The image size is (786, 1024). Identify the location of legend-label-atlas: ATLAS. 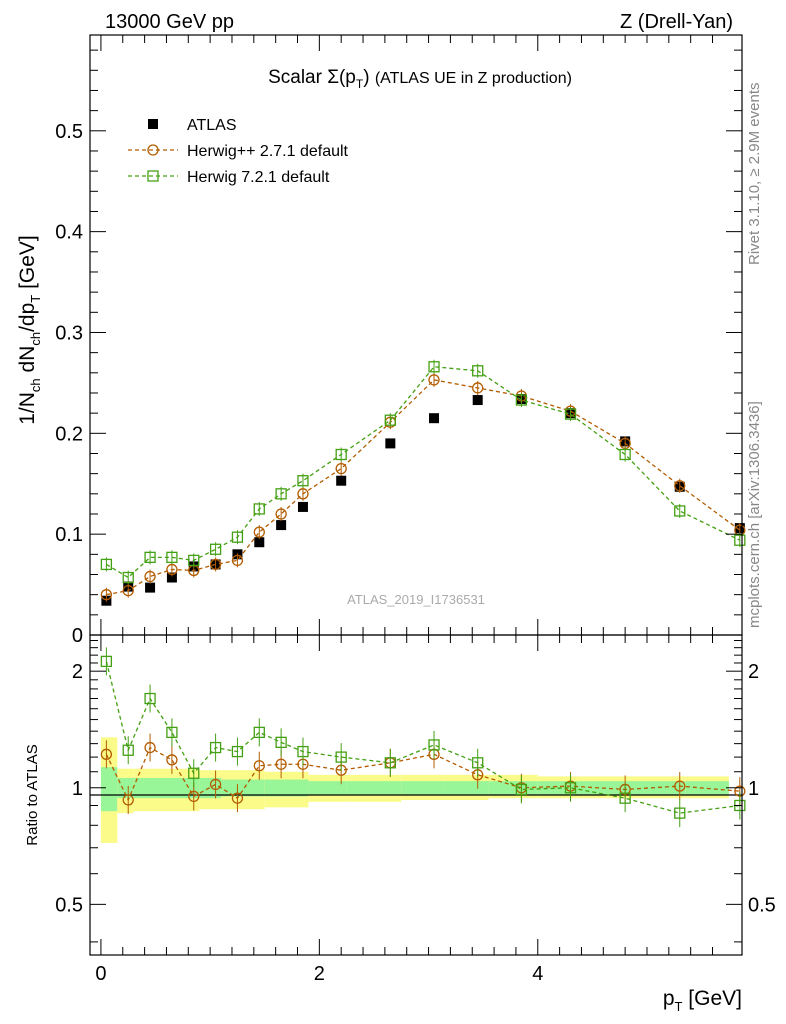
(212, 125).